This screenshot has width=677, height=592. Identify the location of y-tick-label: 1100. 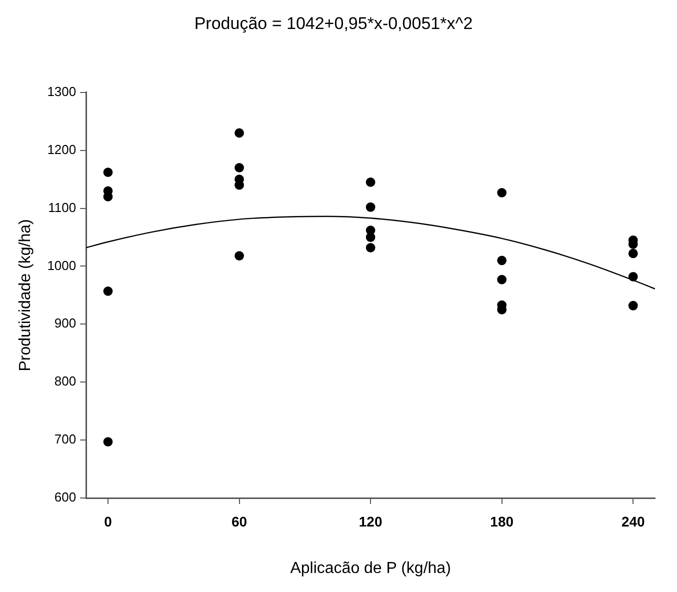
(62, 207).